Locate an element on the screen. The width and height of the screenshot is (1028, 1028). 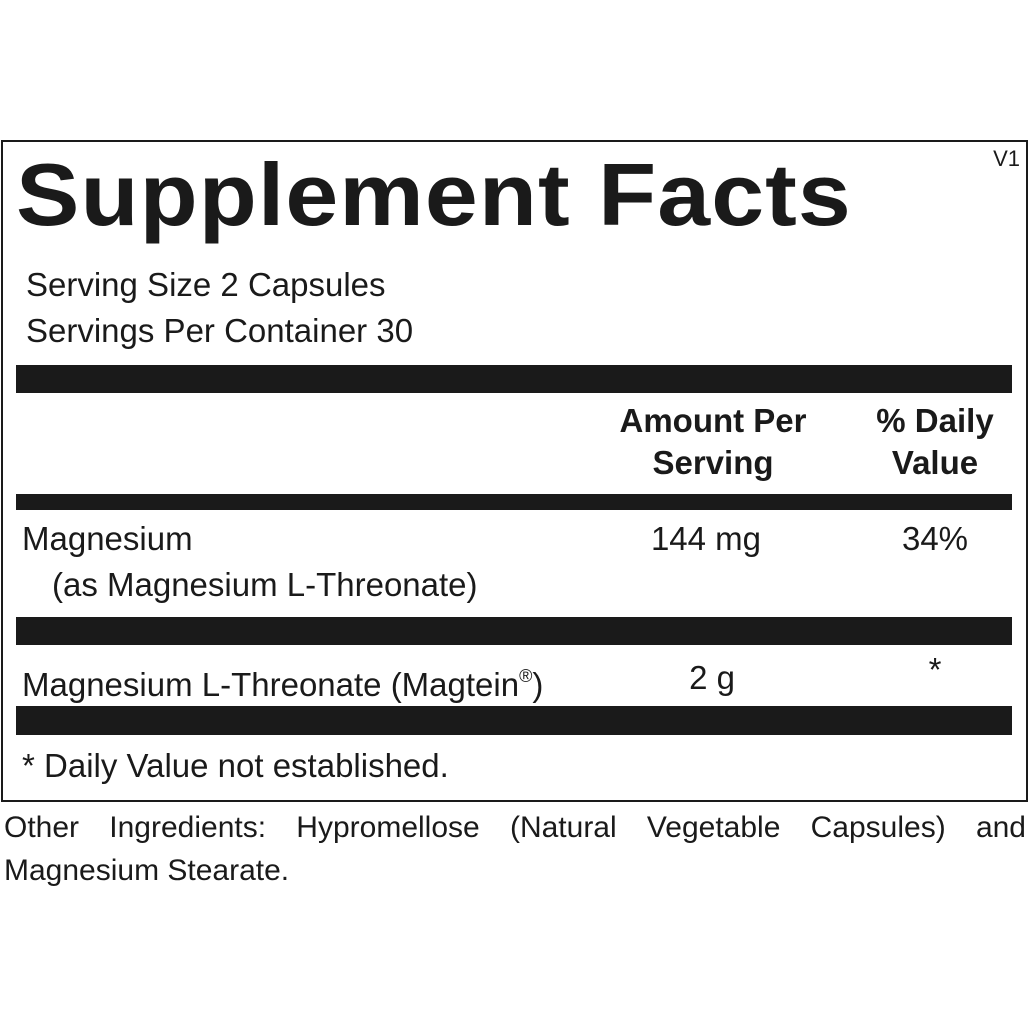
nutrient-name-text: Magnesium L-Threonate (Magtein is located at coordinates (271, 684).